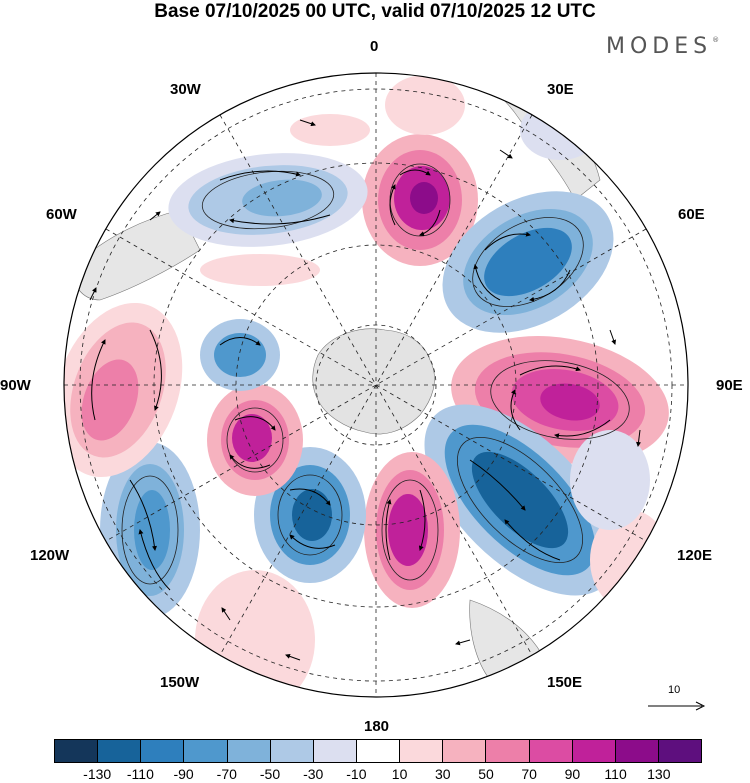 Image resolution: width=750 pixels, height=783 pixels. What do you see at coordinates (61, 214) in the screenshot?
I see `lon-label-60w: 60W` at bounding box center [61, 214].